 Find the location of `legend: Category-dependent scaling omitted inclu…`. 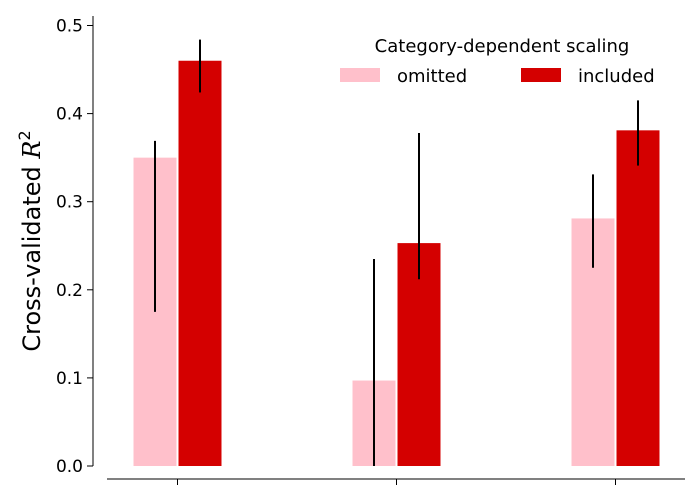

legend: Category-dependent scaling omitted inclu… is located at coordinates (497, 61).